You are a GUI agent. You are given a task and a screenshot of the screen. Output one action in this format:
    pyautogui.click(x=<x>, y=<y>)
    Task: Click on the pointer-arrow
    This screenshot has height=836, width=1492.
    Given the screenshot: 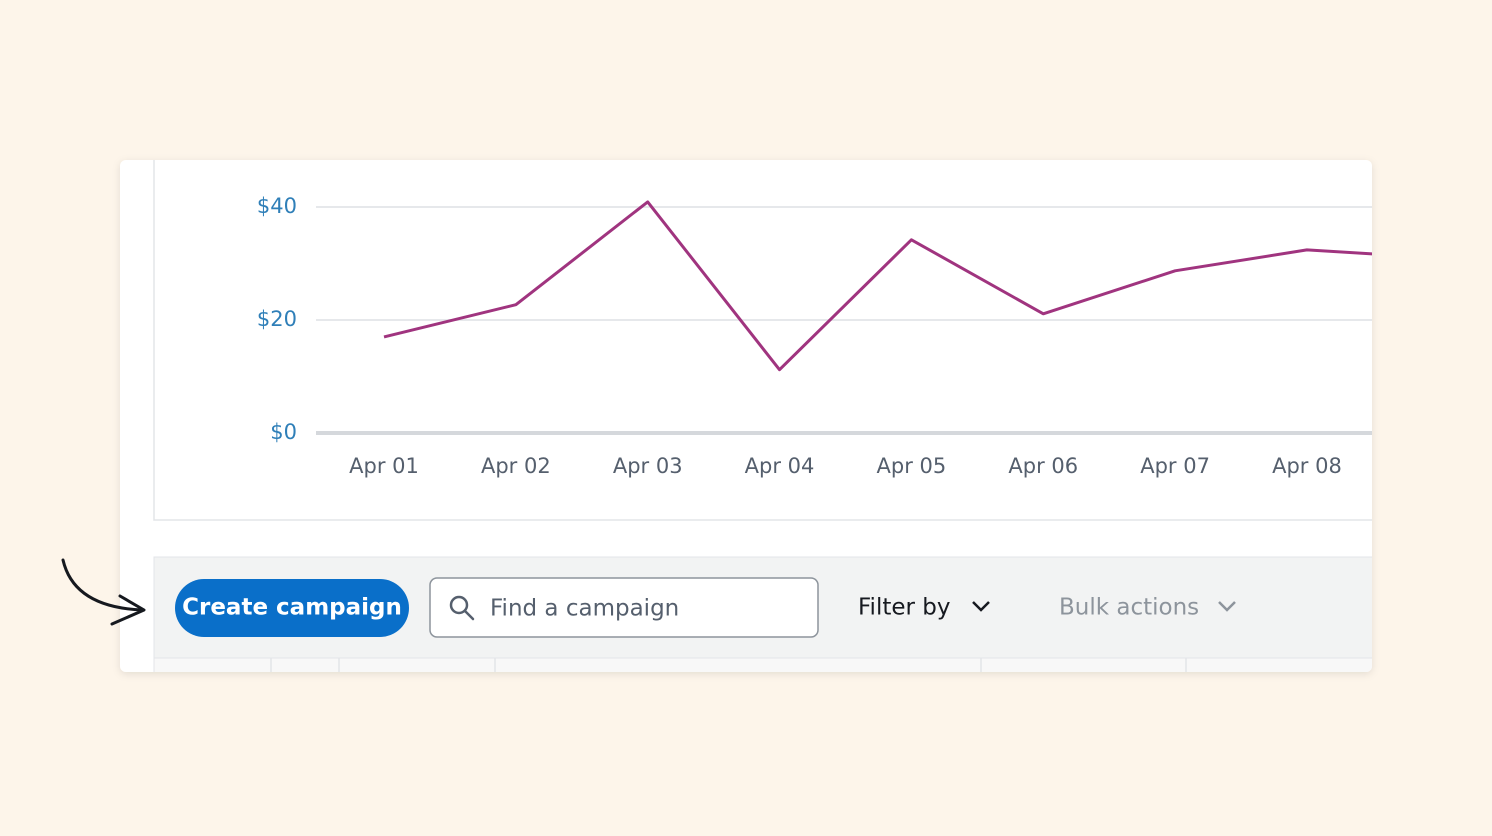 What is the action you would take?
    pyautogui.click(x=102, y=585)
    